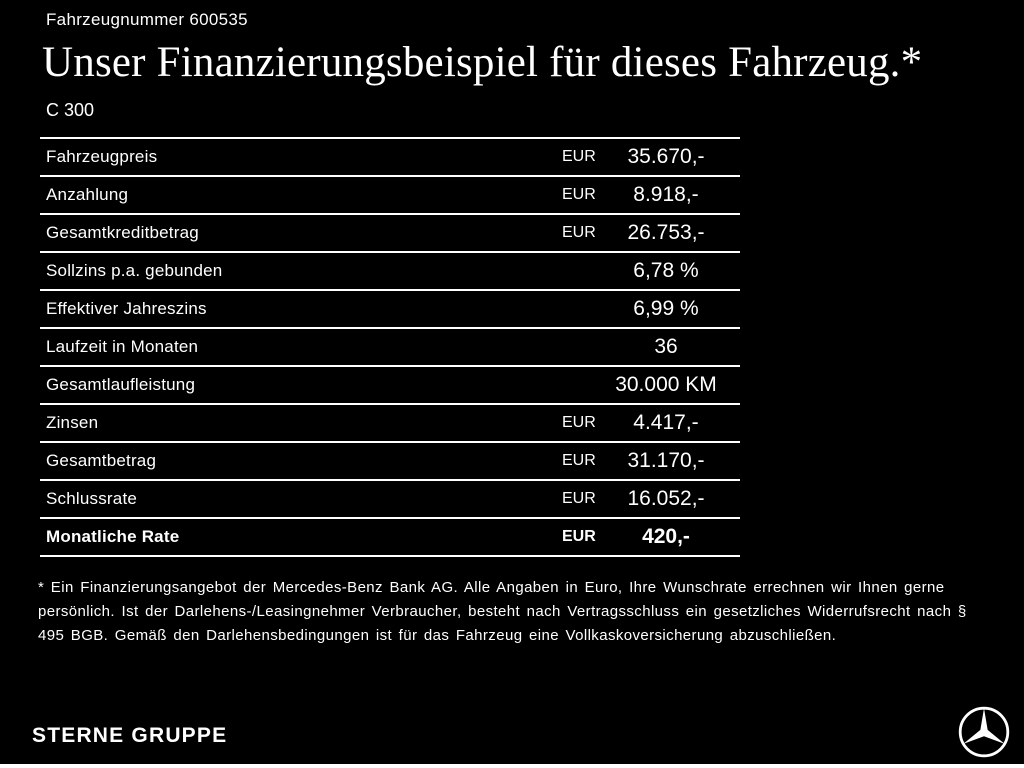 This screenshot has height=768, width=1024. Describe the element at coordinates (122, 232) in the screenshot. I see `row-label: Gesamtkreditbetrag` at that location.